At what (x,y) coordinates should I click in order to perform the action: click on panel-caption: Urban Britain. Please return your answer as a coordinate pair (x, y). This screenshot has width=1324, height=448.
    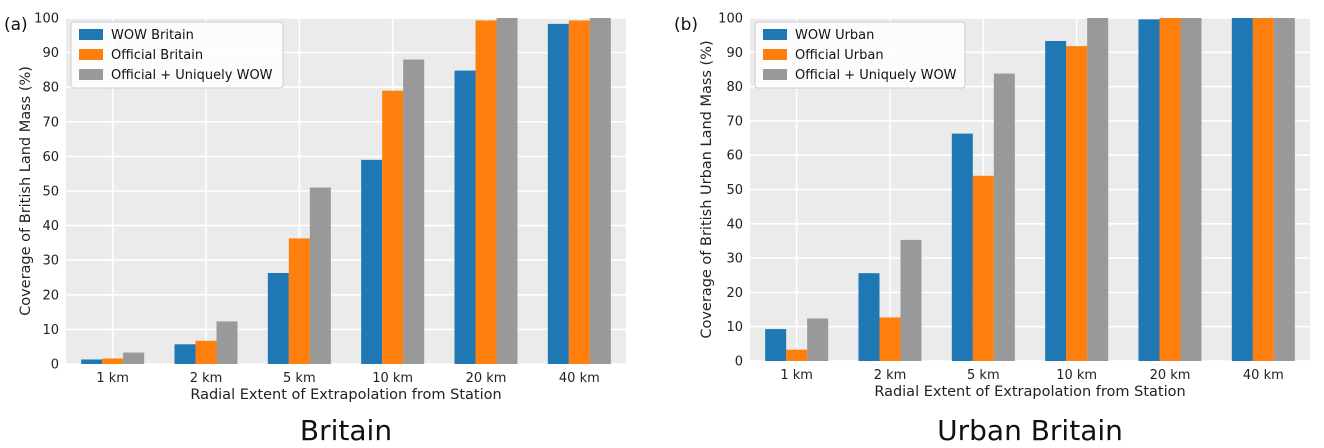
    Looking at the image, I should click on (1030, 430).